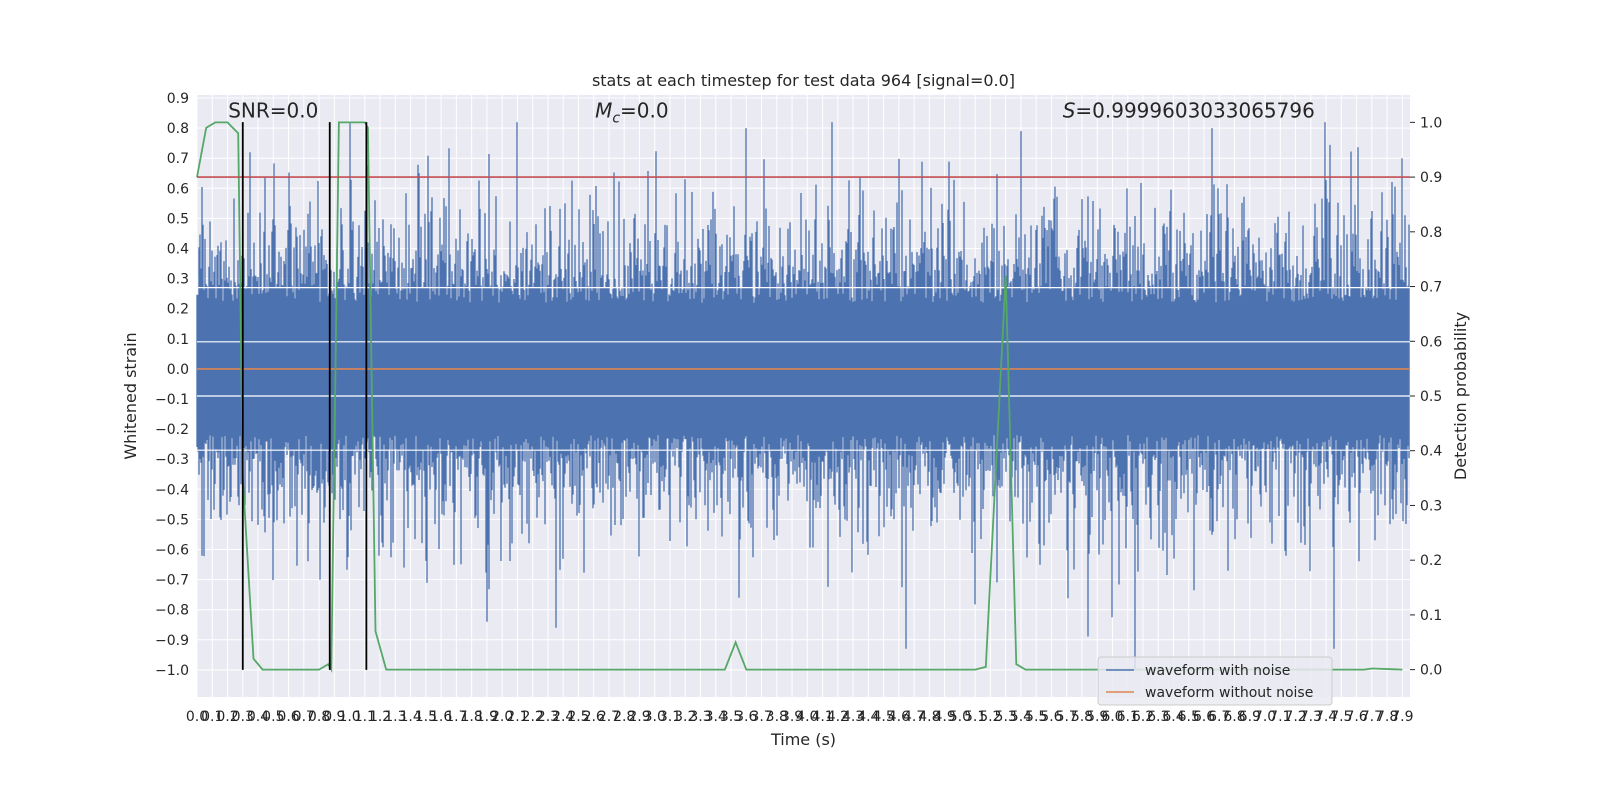 The image size is (1600, 800). I want to click on x-tick-label: 6.5, so click(1189, 717).